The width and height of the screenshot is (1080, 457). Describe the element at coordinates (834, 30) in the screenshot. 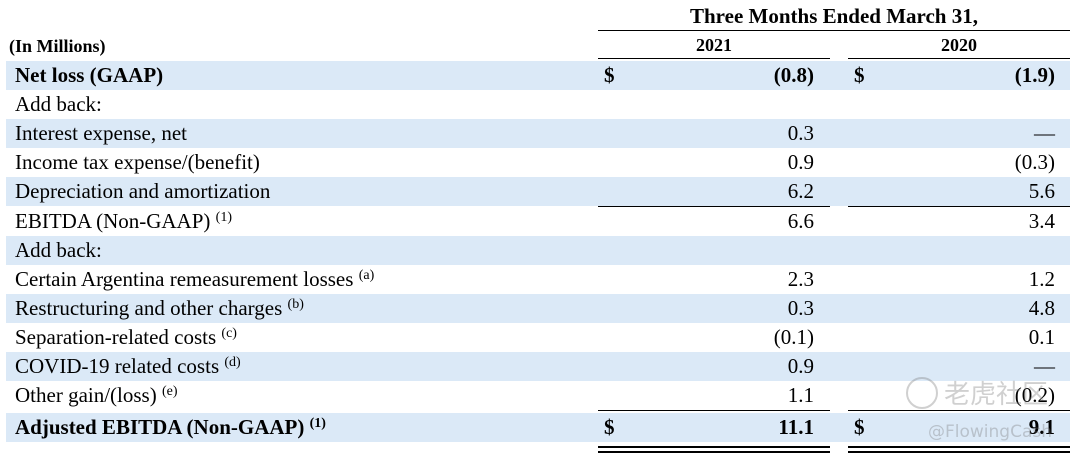

I see `header-rule` at that location.